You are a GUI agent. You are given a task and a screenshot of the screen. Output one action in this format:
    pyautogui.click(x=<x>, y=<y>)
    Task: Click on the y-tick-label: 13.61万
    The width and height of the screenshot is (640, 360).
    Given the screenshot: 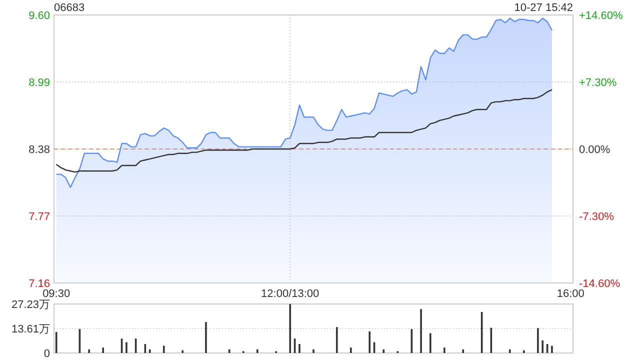 What is the action you would take?
    pyautogui.click(x=30, y=330)
    